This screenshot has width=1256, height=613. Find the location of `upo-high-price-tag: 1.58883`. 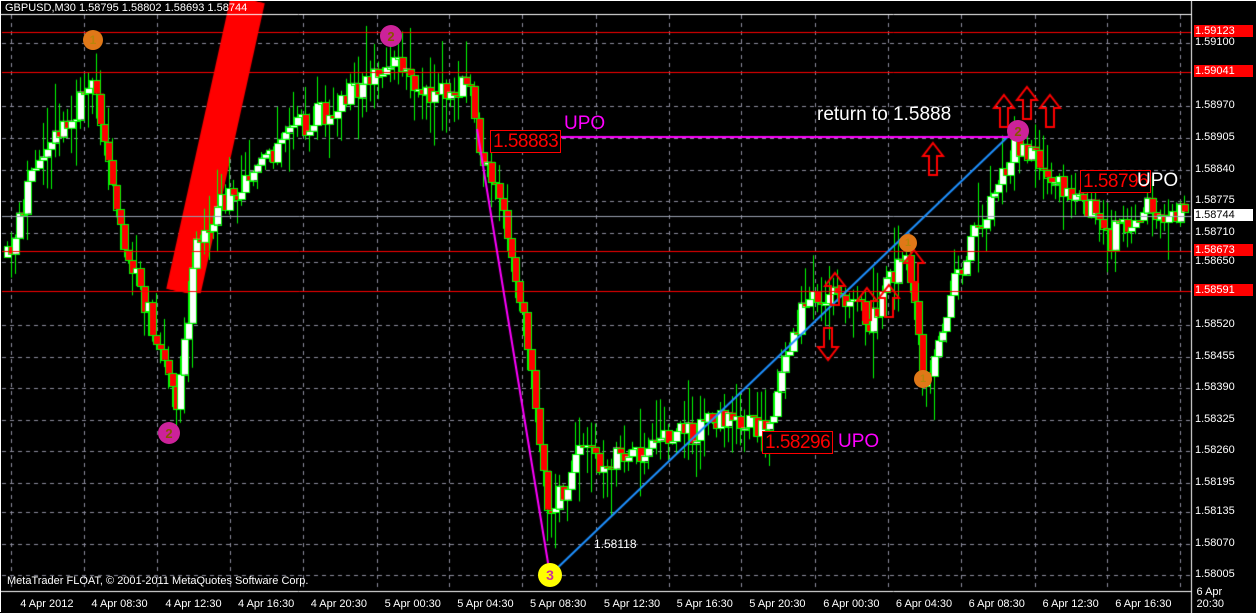

upo-high-price-tag: 1.58883 is located at coordinates (526, 141).